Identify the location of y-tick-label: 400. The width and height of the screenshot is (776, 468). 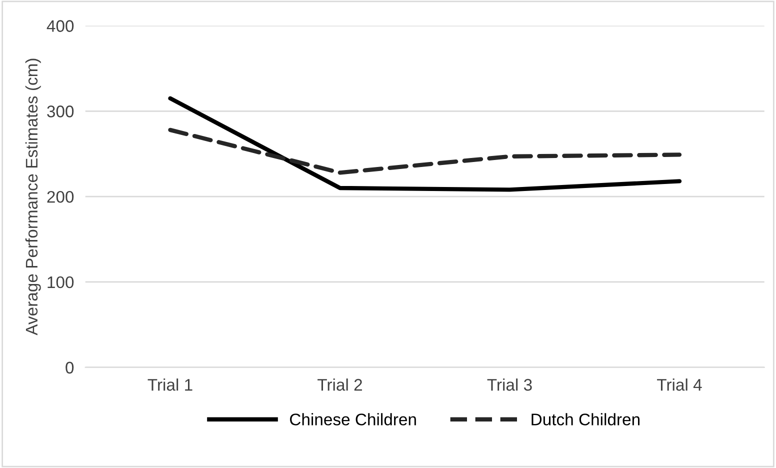
(60, 26).